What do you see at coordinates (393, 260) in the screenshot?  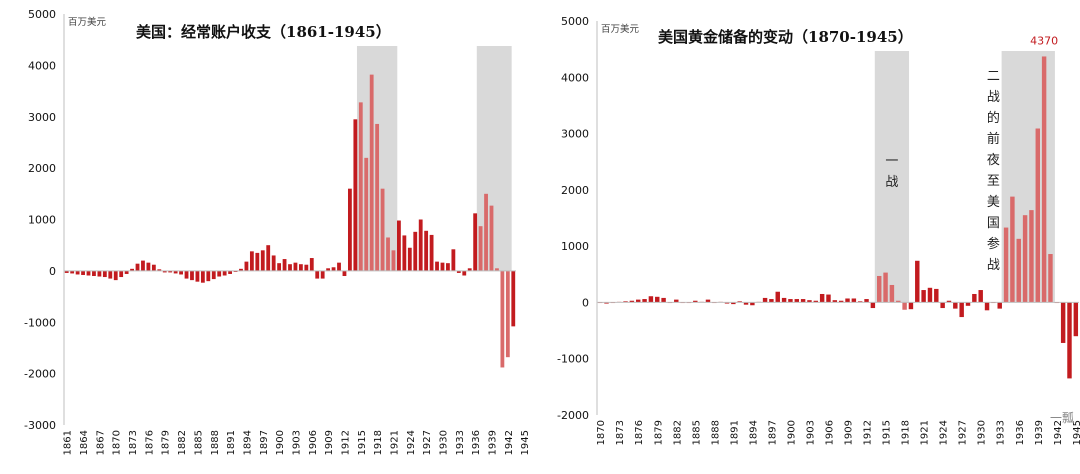 I see `bar-1921` at bounding box center [393, 260].